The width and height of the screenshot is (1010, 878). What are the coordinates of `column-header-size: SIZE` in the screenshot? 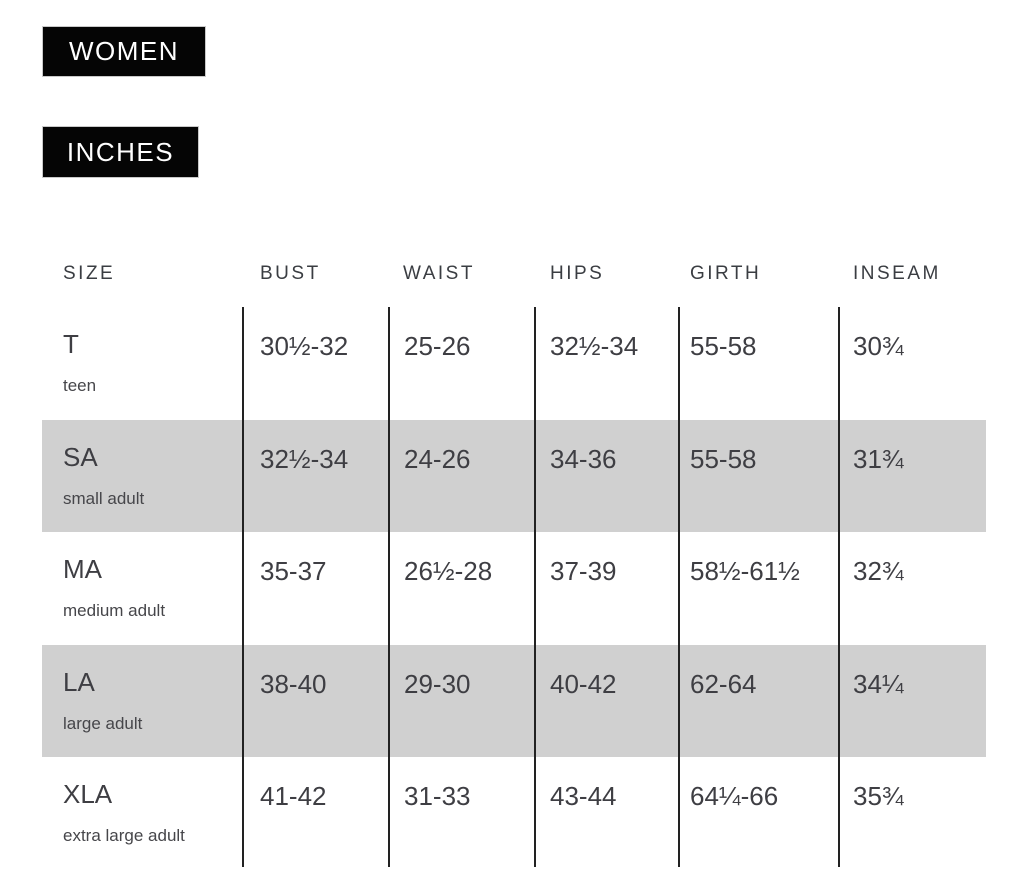 It's located at (89, 273).